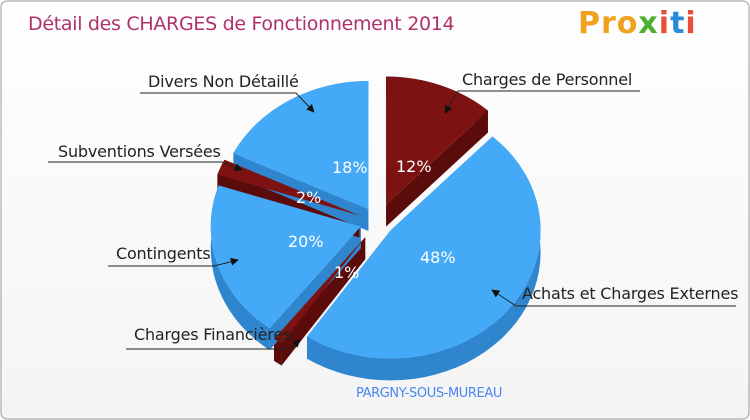  What do you see at coordinates (678, 23) in the screenshot?
I see `logo-letter: t` at bounding box center [678, 23].